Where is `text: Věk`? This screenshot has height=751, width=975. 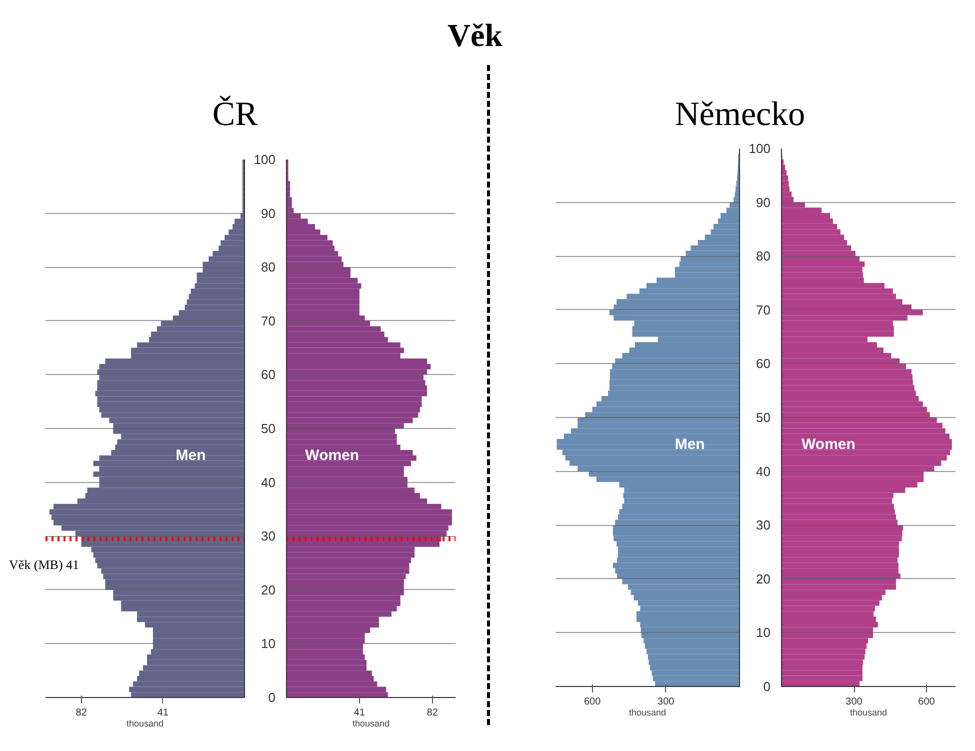 text: Věk is located at coordinates (475, 35).